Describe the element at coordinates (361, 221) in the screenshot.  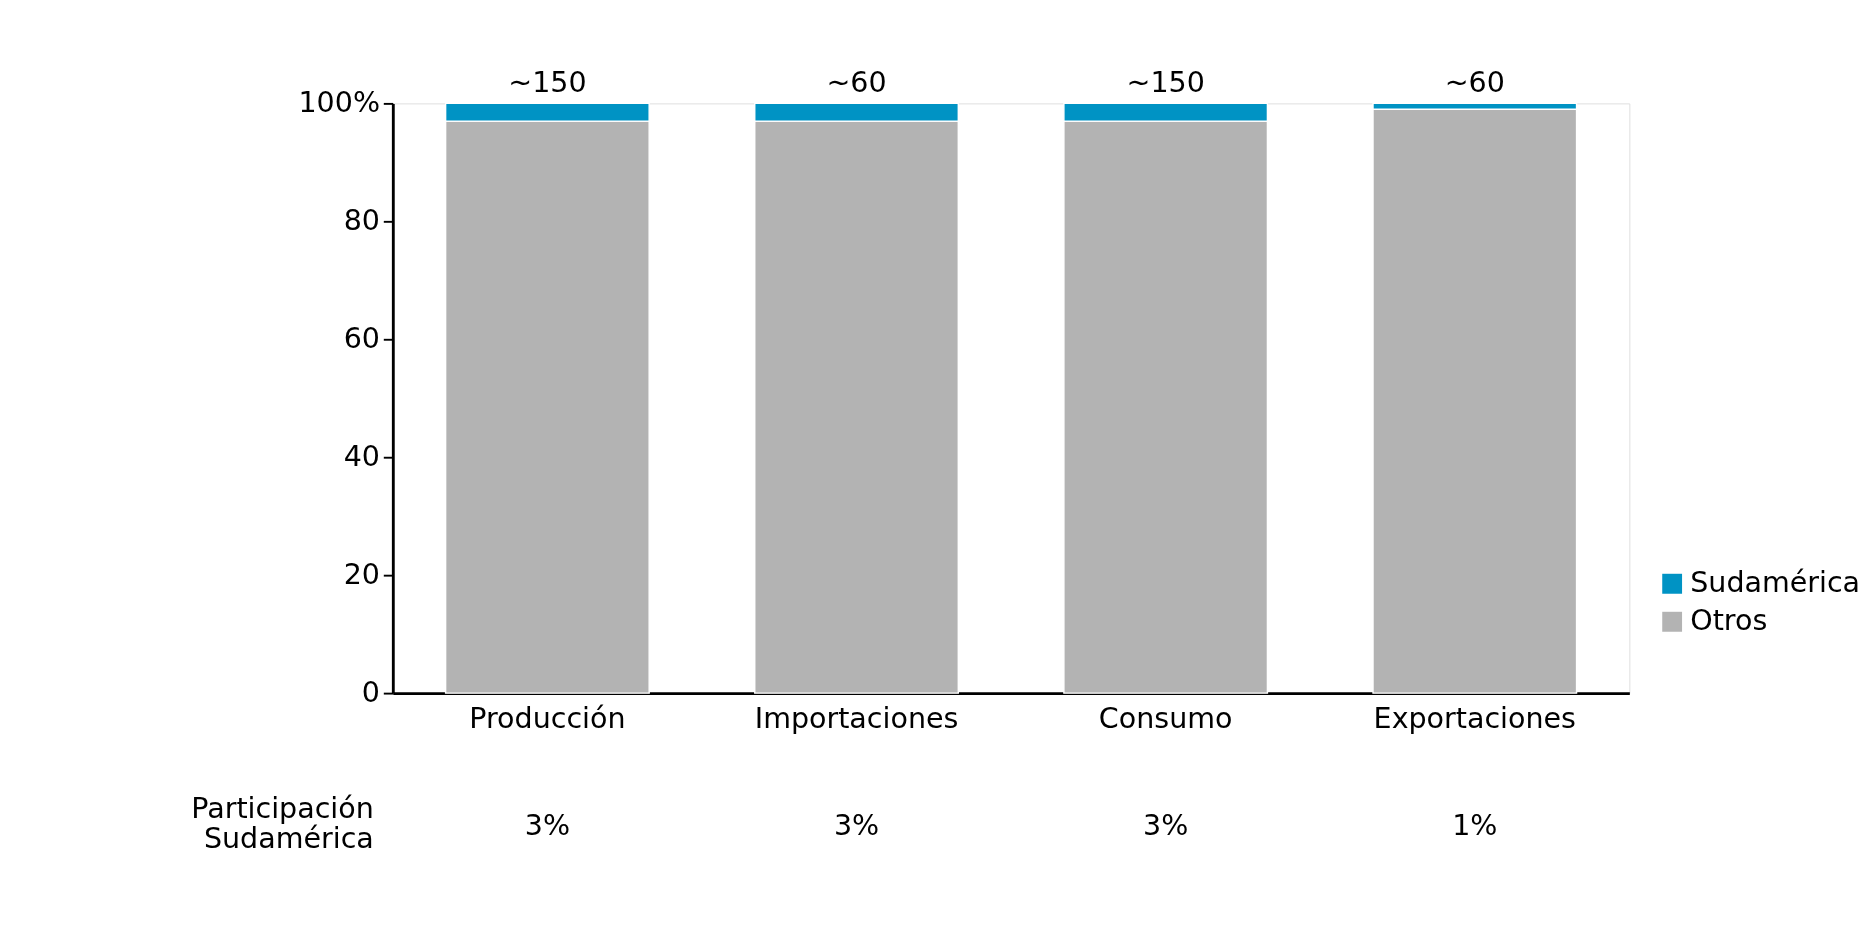
I see `y-tick-label: 80` at that location.